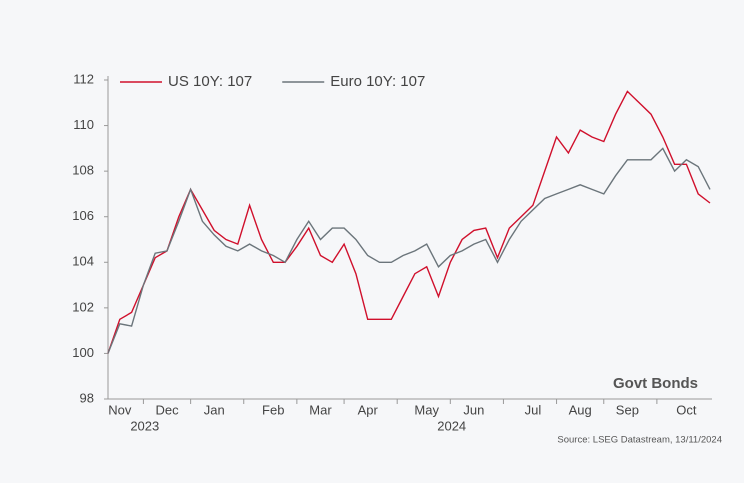 Image resolution: width=744 pixels, height=483 pixels. What do you see at coordinates (426, 409) in the screenshot?
I see `x-tick-label: May` at bounding box center [426, 409].